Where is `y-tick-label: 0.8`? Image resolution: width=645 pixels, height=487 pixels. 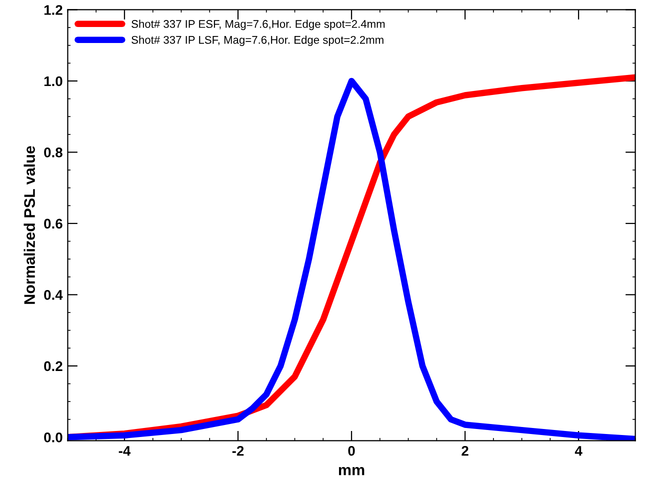 y-tick-label: 0.8 is located at coordinates (53, 153).